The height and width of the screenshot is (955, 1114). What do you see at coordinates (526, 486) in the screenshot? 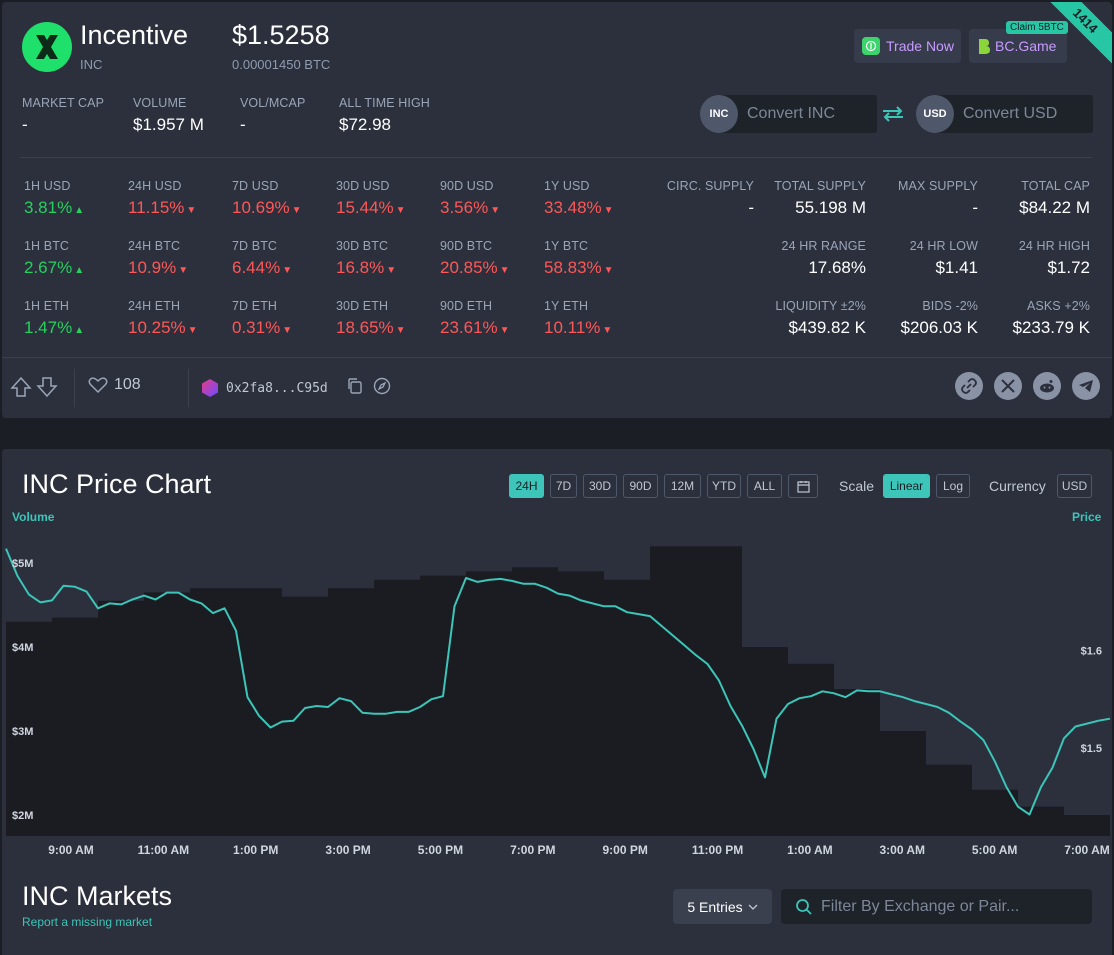
I see `timeframe-tab-24h: 24H` at bounding box center [526, 486].